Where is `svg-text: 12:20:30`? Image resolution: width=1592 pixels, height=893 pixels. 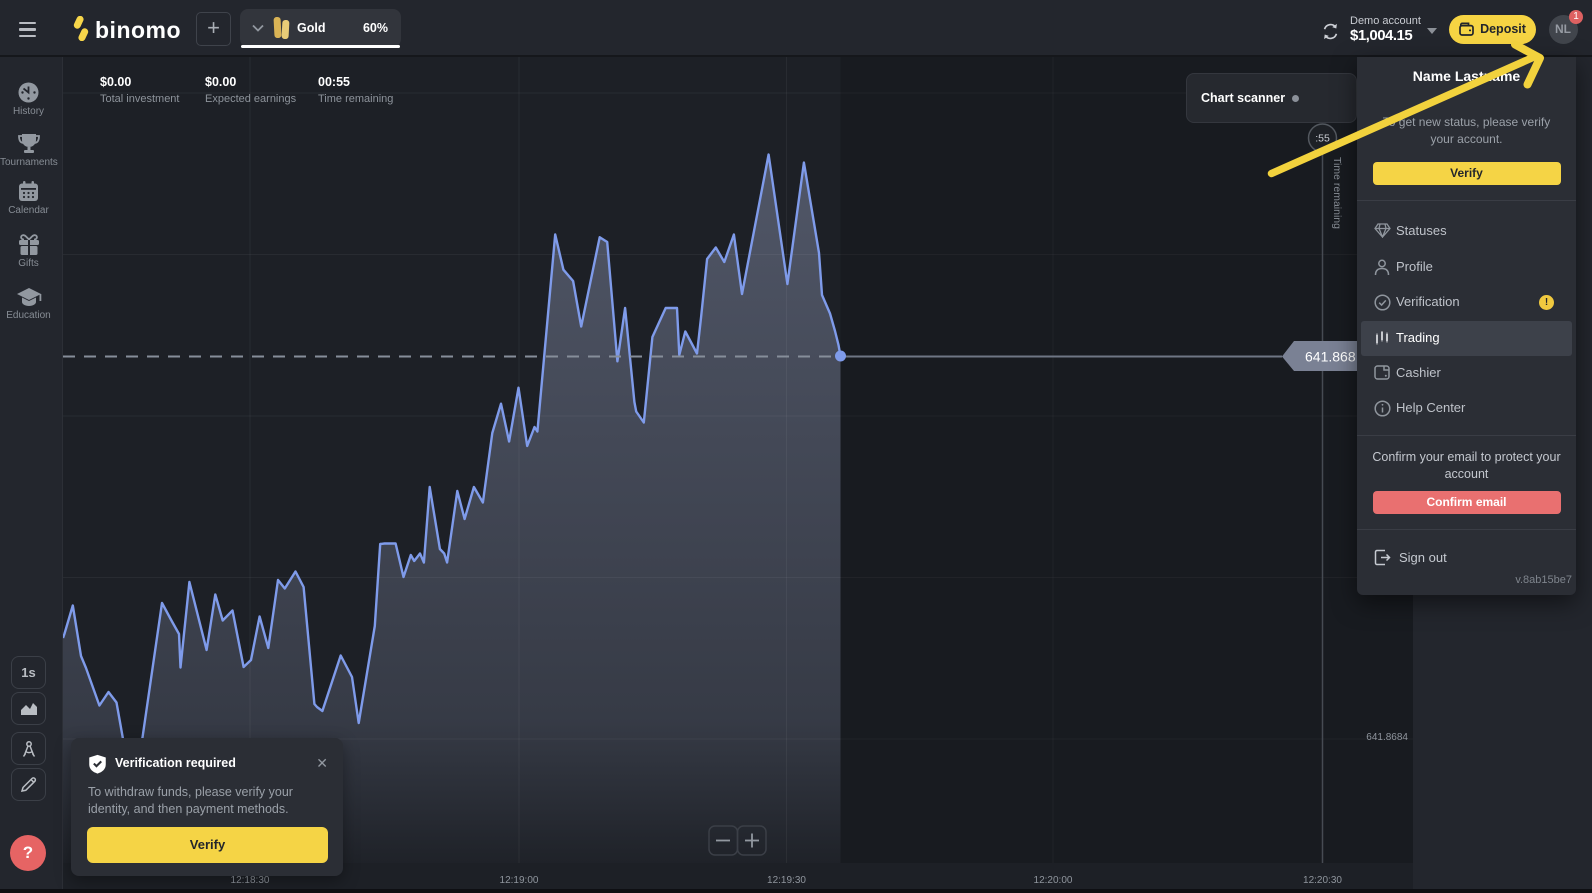 svg-text: 12:20:30 is located at coordinates (1322, 880).